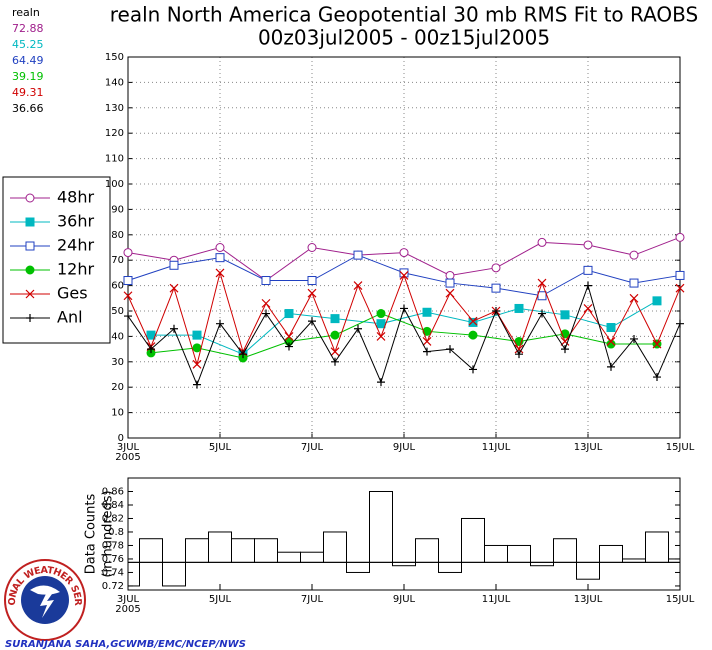 The image size is (712, 650). Describe the element at coordinates (113, 505) in the screenshot. I see `y-tick-label: 0.84` at that location.